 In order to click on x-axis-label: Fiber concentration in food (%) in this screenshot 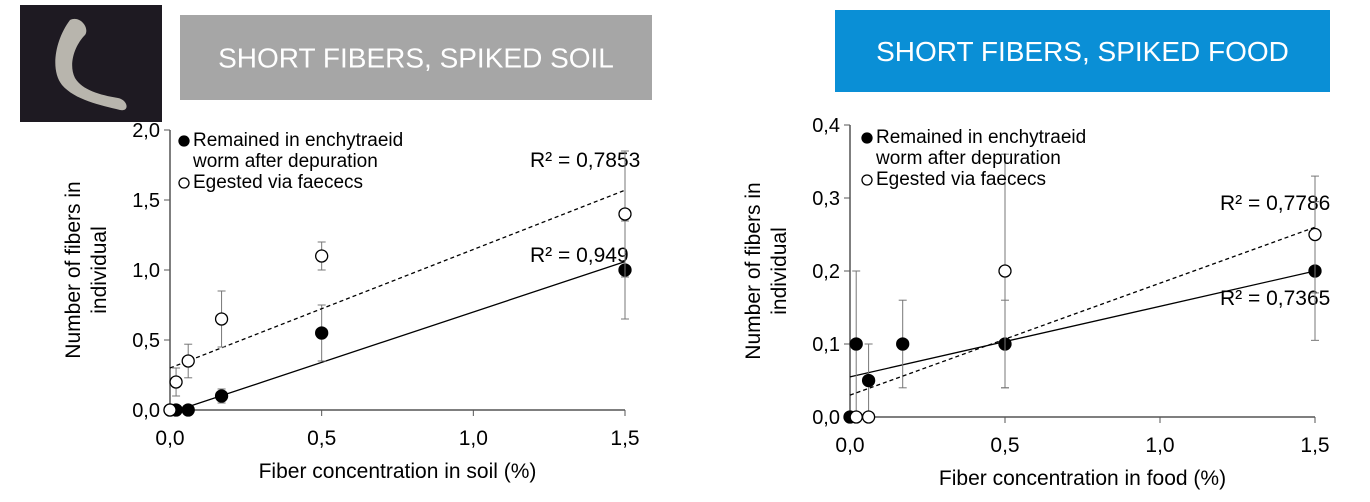, I will do `click(1082, 478)`.